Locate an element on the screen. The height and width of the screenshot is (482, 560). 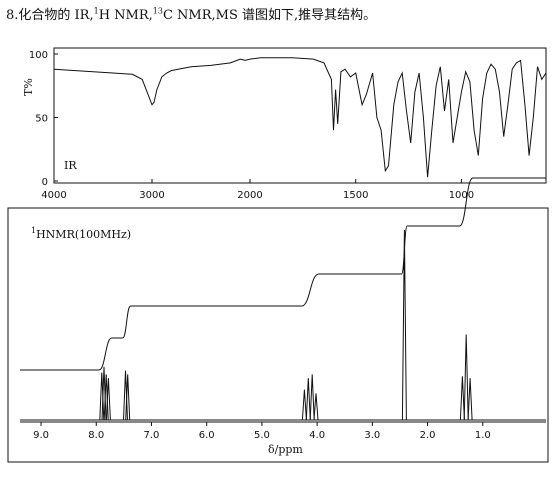
h-superscript: 1 is located at coordinates (96, 11).